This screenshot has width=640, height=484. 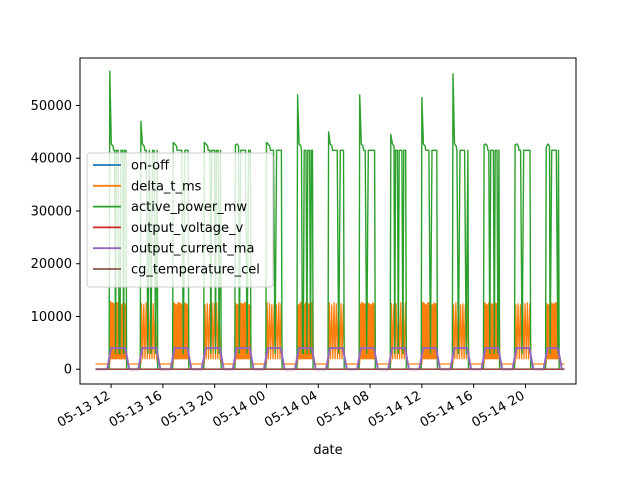 I want to click on y-tick-label: 20000, so click(x=51, y=264).